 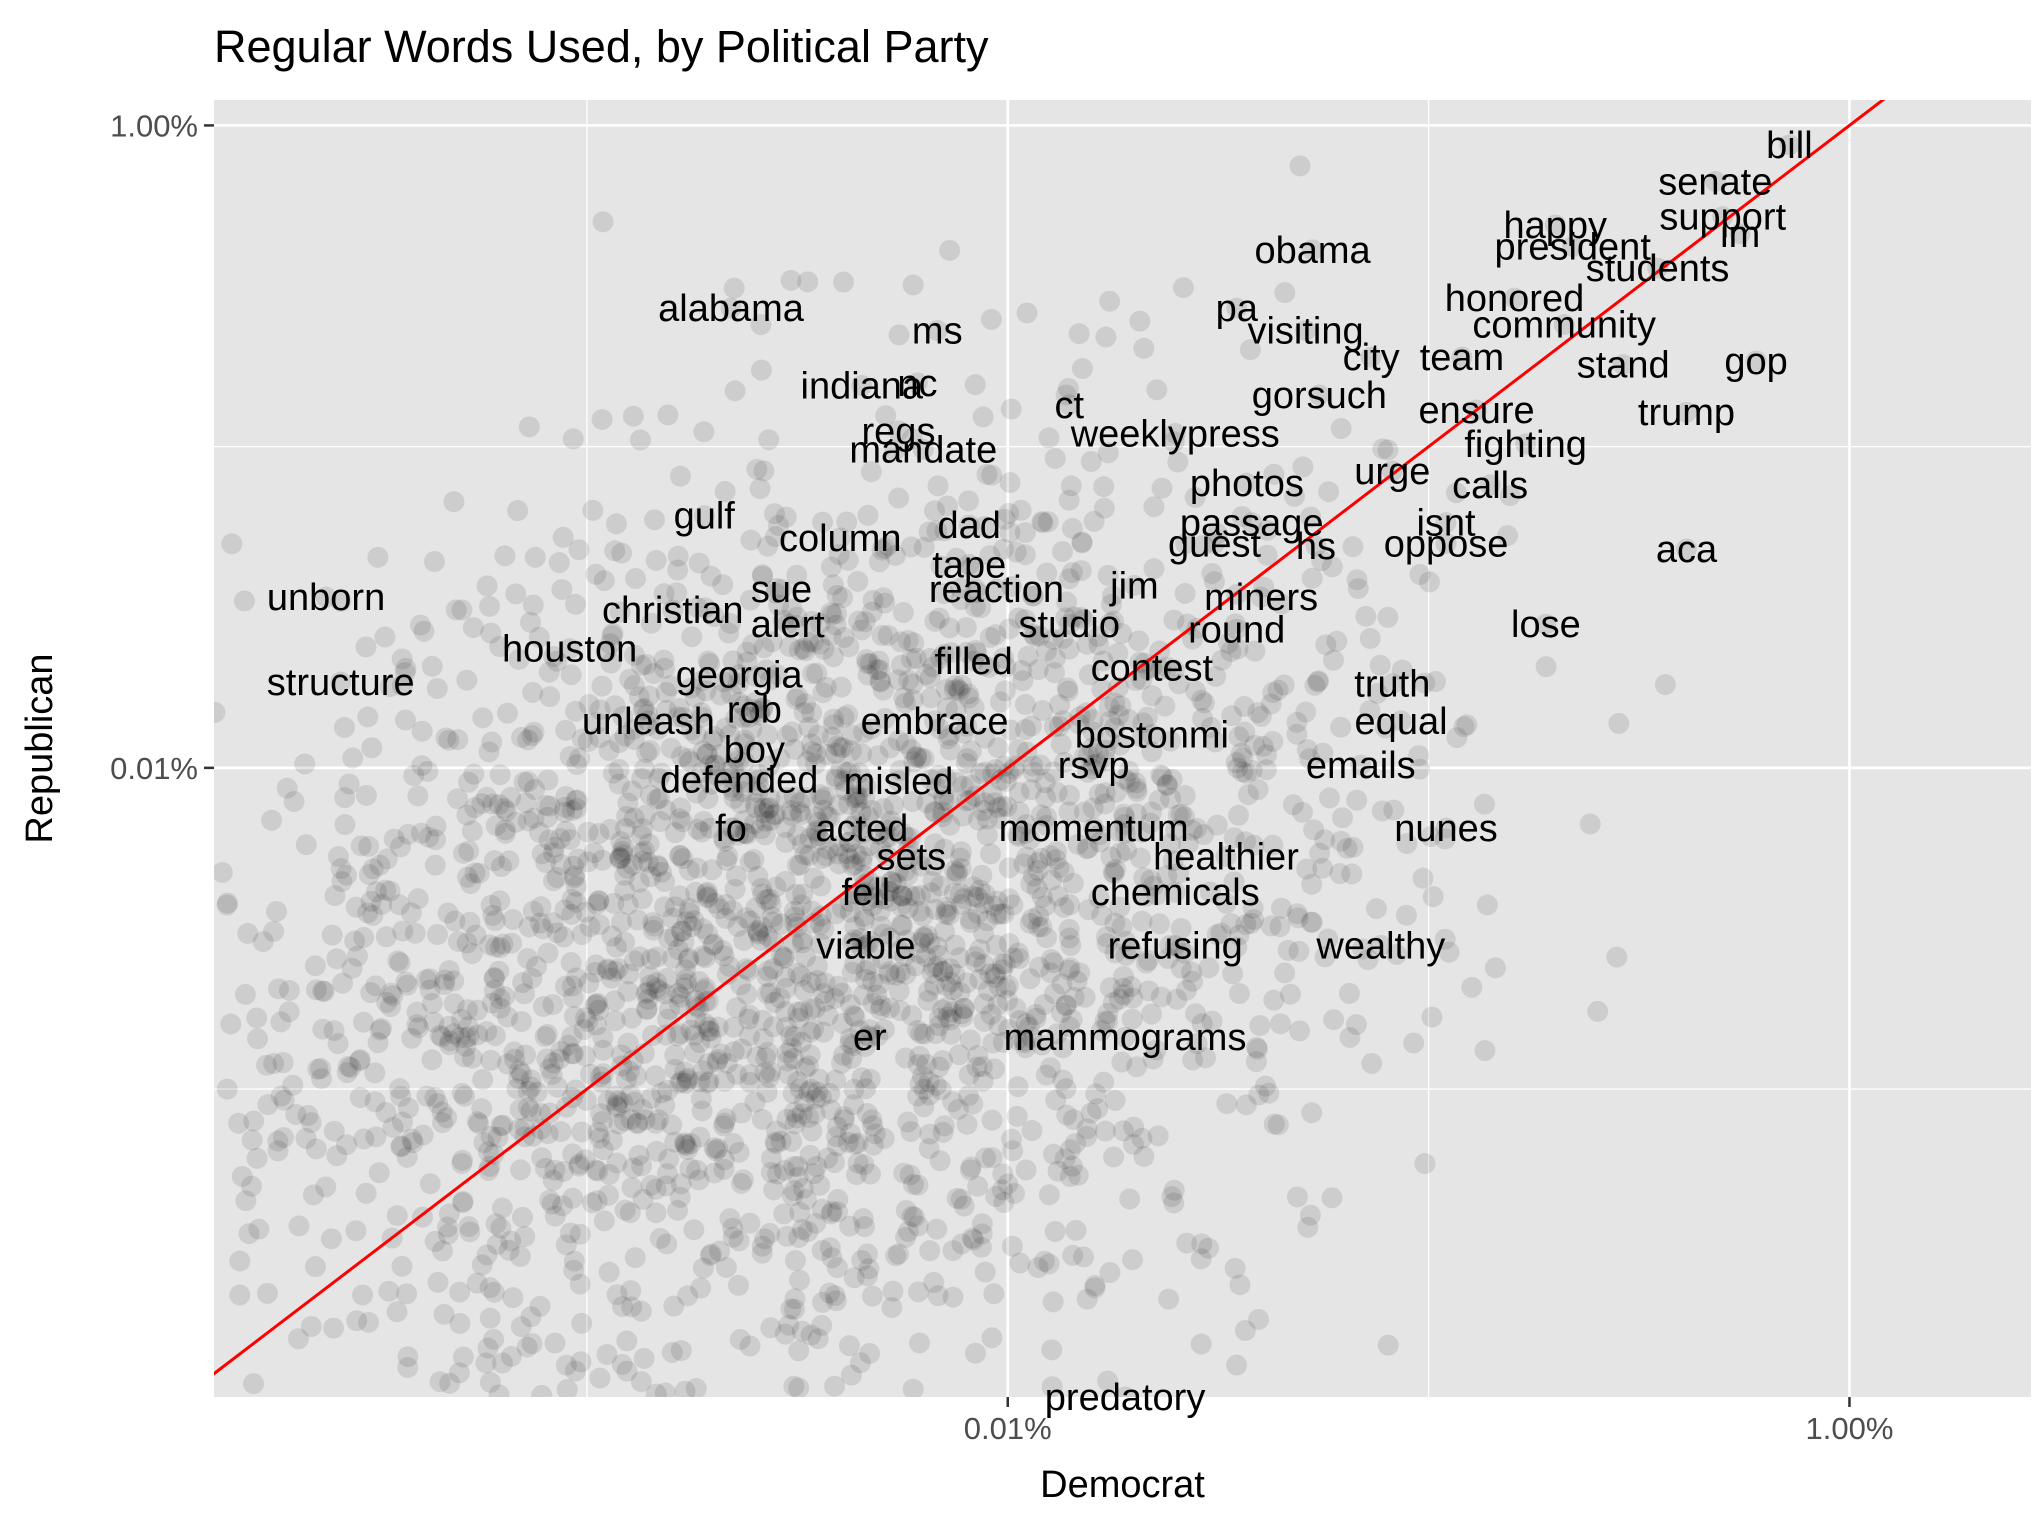 What do you see at coordinates (969, 565) in the screenshot?
I see `word-label: tape` at bounding box center [969, 565].